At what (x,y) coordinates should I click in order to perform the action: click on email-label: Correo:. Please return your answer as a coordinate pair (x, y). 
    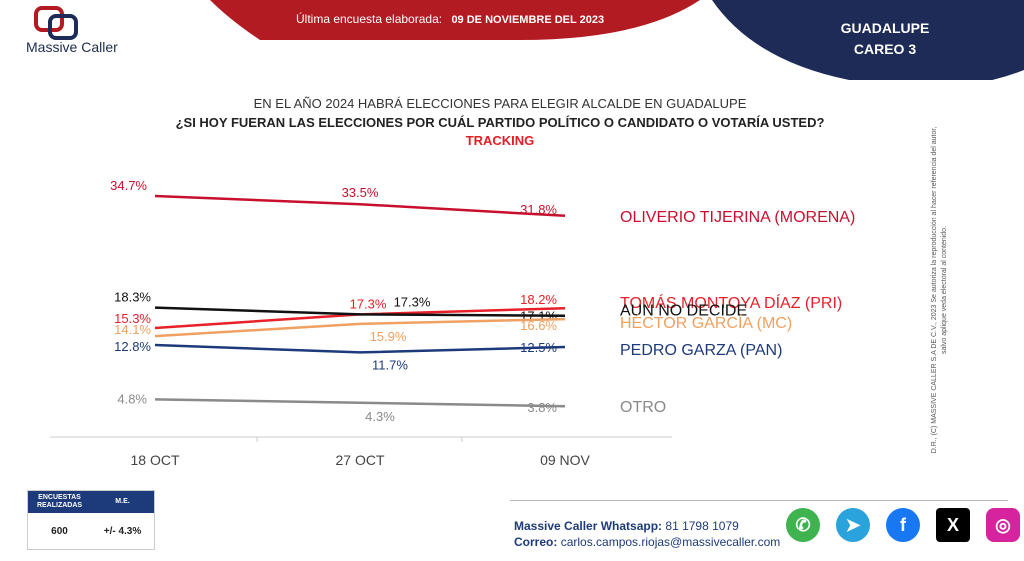
    Looking at the image, I should click on (536, 542).